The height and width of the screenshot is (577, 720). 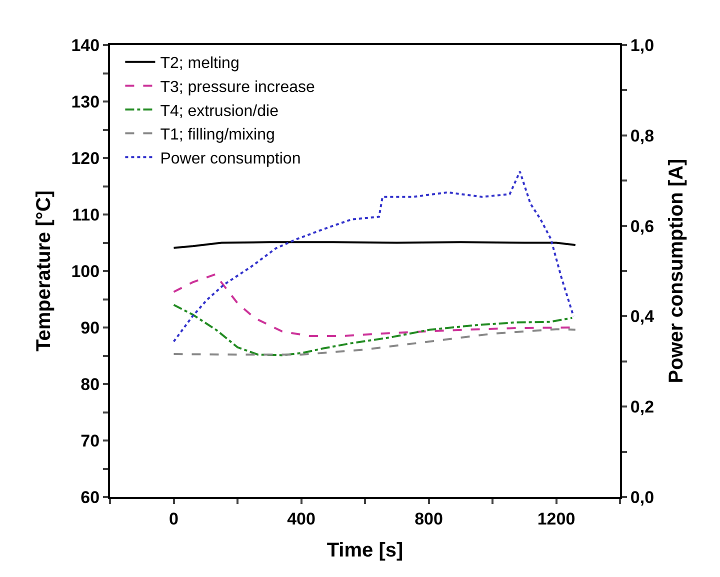 What do you see at coordinates (85, 102) in the screenshot?
I see `y-tick-label: 130` at bounding box center [85, 102].